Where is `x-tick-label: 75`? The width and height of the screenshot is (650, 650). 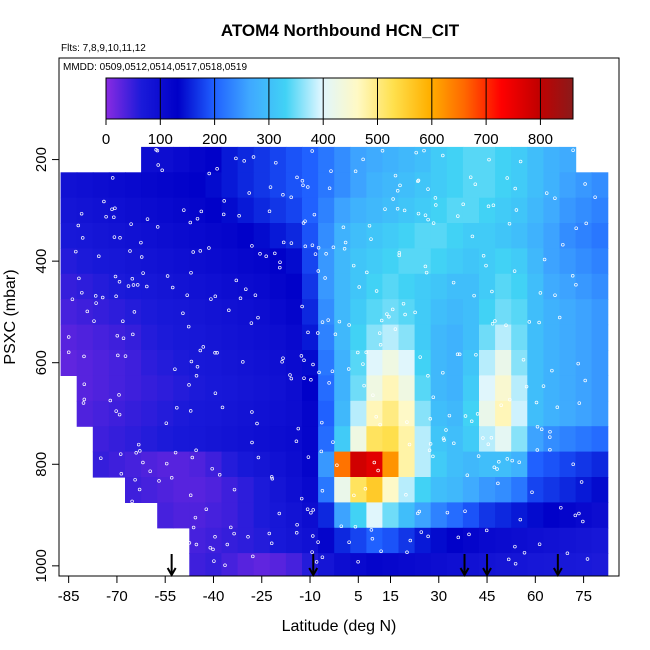
x-tick-label: 75 is located at coordinates (583, 596).